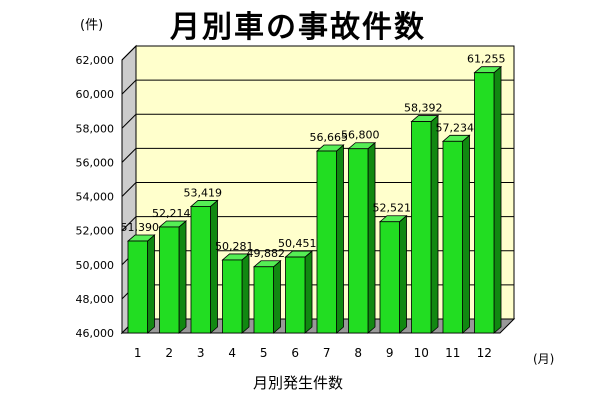  What do you see at coordinates (390, 353) in the screenshot?
I see `x-tick-label: 9` at bounding box center [390, 353].